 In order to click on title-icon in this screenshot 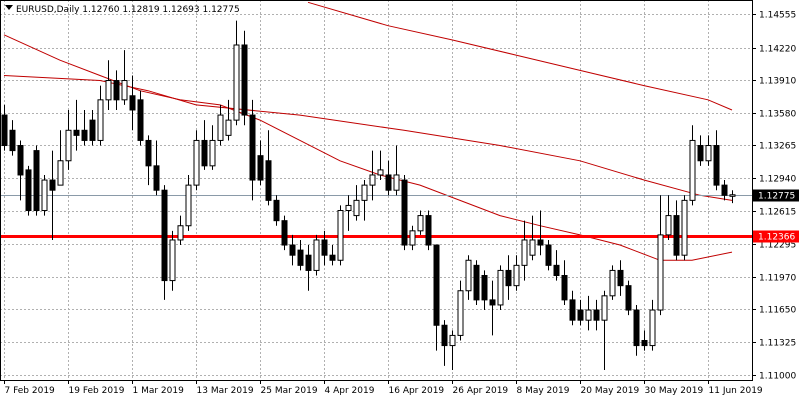, I will do `click(9, 7)`.